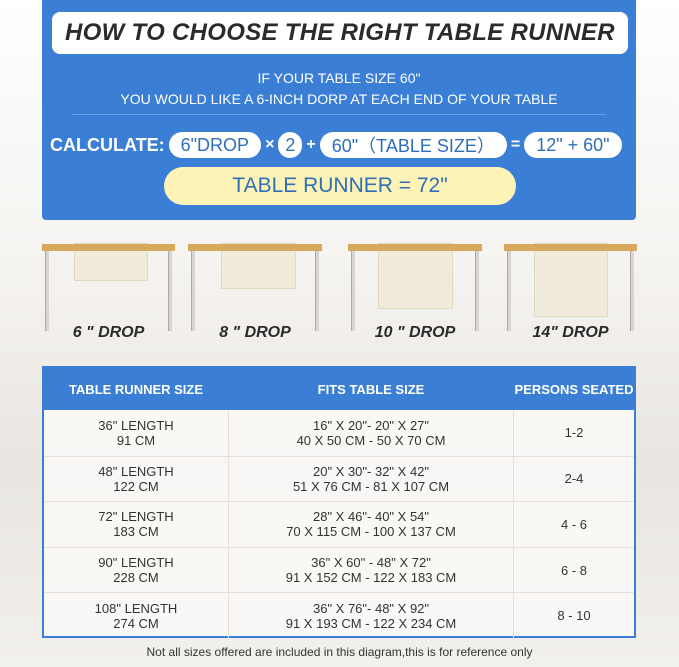  I want to click on equals-sign: =, so click(515, 144).